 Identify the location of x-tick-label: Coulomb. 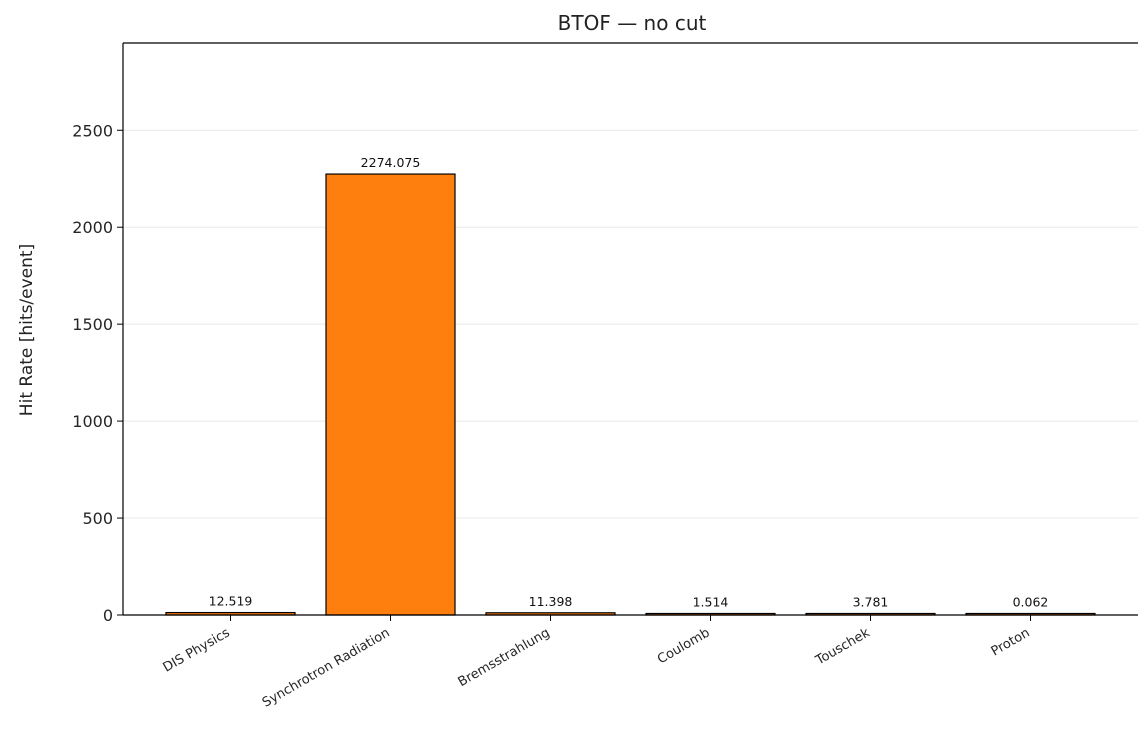
(684, 646).